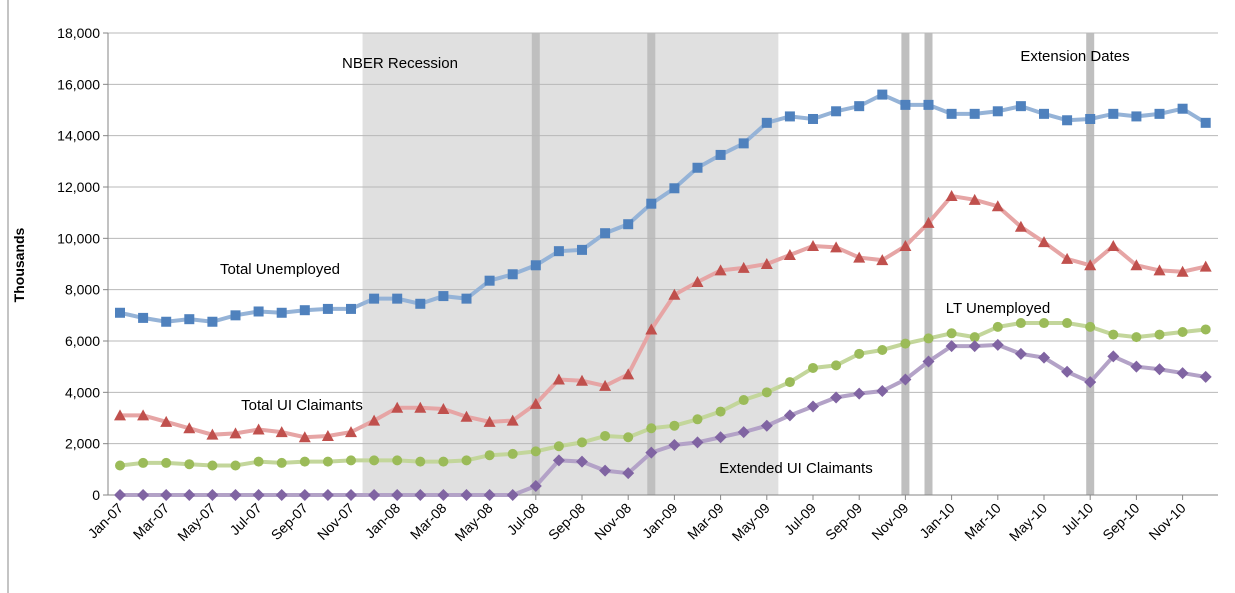  What do you see at coordinates (78, 187) in the screenshot?
I see `y-tick-label: 12,000` at bounding box center [78, 187].